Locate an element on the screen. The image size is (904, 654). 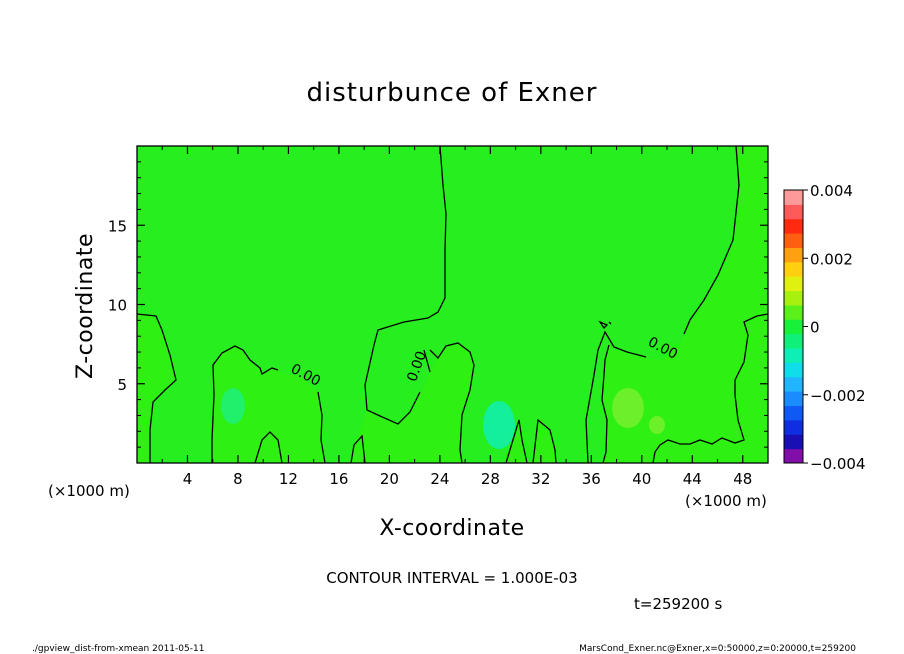
contour-line-right-edge is located at coordinates (710, 388).